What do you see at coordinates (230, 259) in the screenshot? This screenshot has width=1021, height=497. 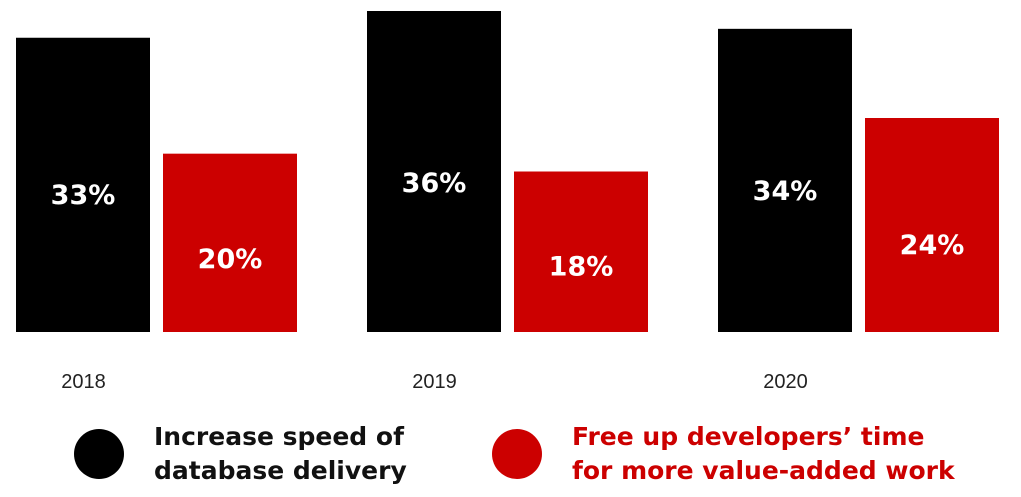 I see `data-label-2018-series-1: 20%` at bounding box center [230, 259].